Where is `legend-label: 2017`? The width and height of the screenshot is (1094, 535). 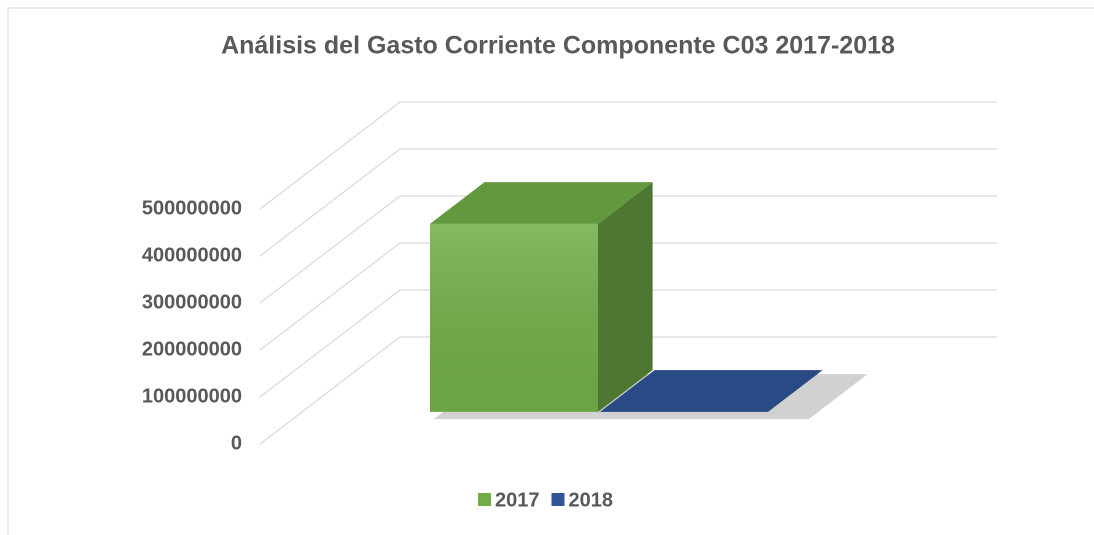
legend-label: 2017 is located at coordinates (517, 500).